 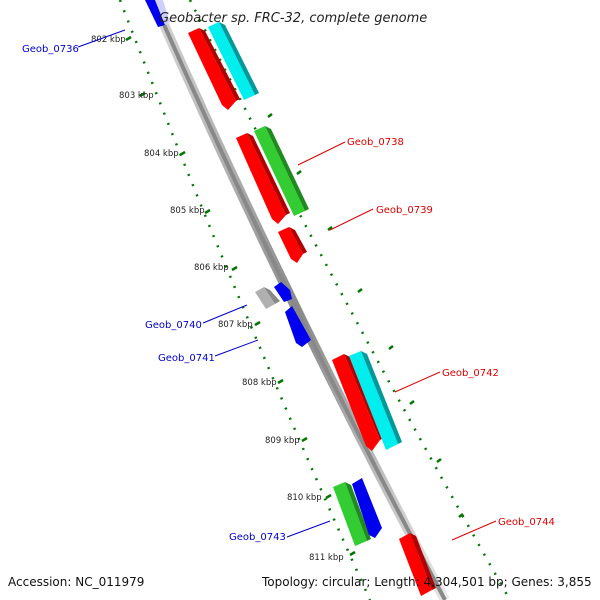 What do you see at coordinates (161, 154) in the screenshot?
I see `tick-label-804: 804 kbp` at bounding box center [161, 154].